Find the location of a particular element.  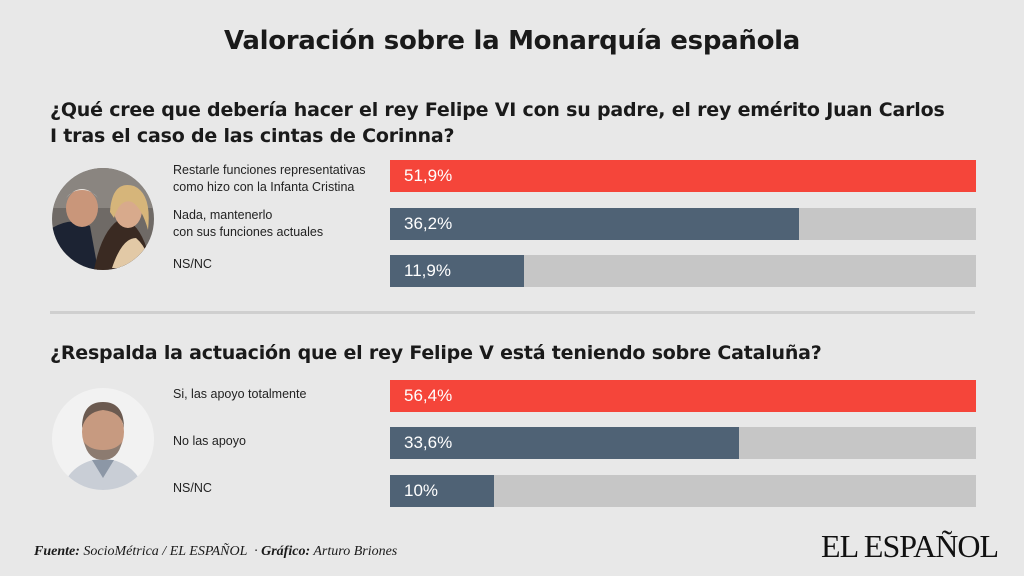

q2-bar-track-1: 56,4% is located at coordinates (683, 396).